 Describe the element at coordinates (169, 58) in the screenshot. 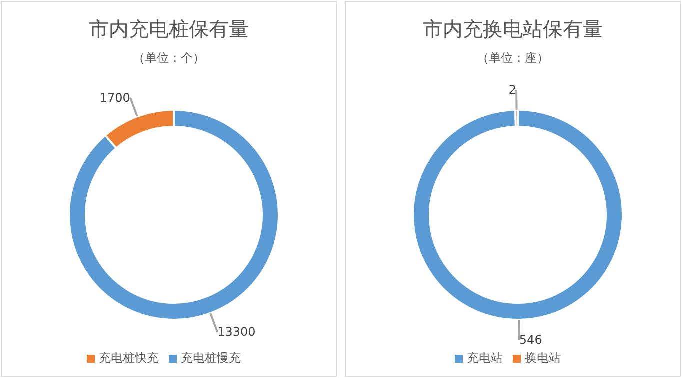

I see `chart-subtitle: （单位：个）` at that location.